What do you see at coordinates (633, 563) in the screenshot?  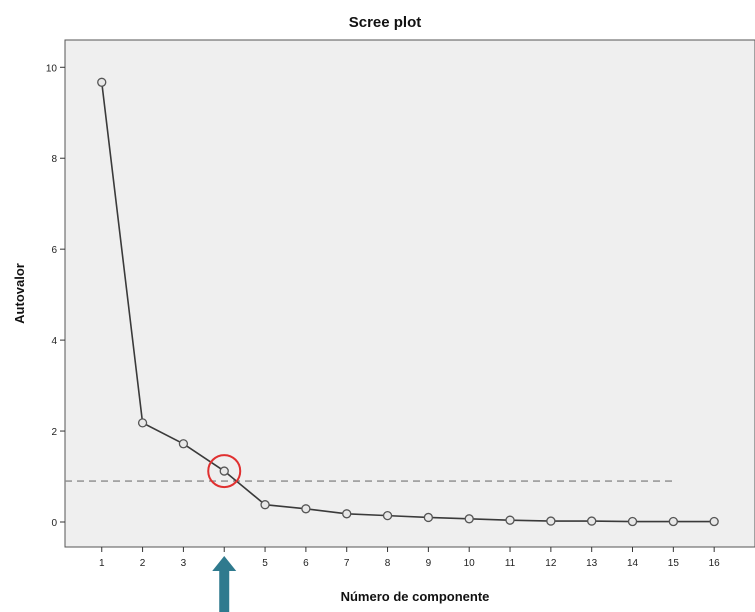 I see `x-tick-label: 14` at bounding box center [633, 563].